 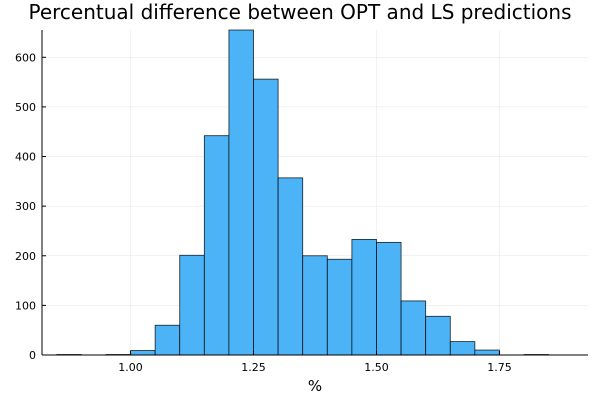 I want to click on y-tick-label: 400, so click(x=25, y=157).